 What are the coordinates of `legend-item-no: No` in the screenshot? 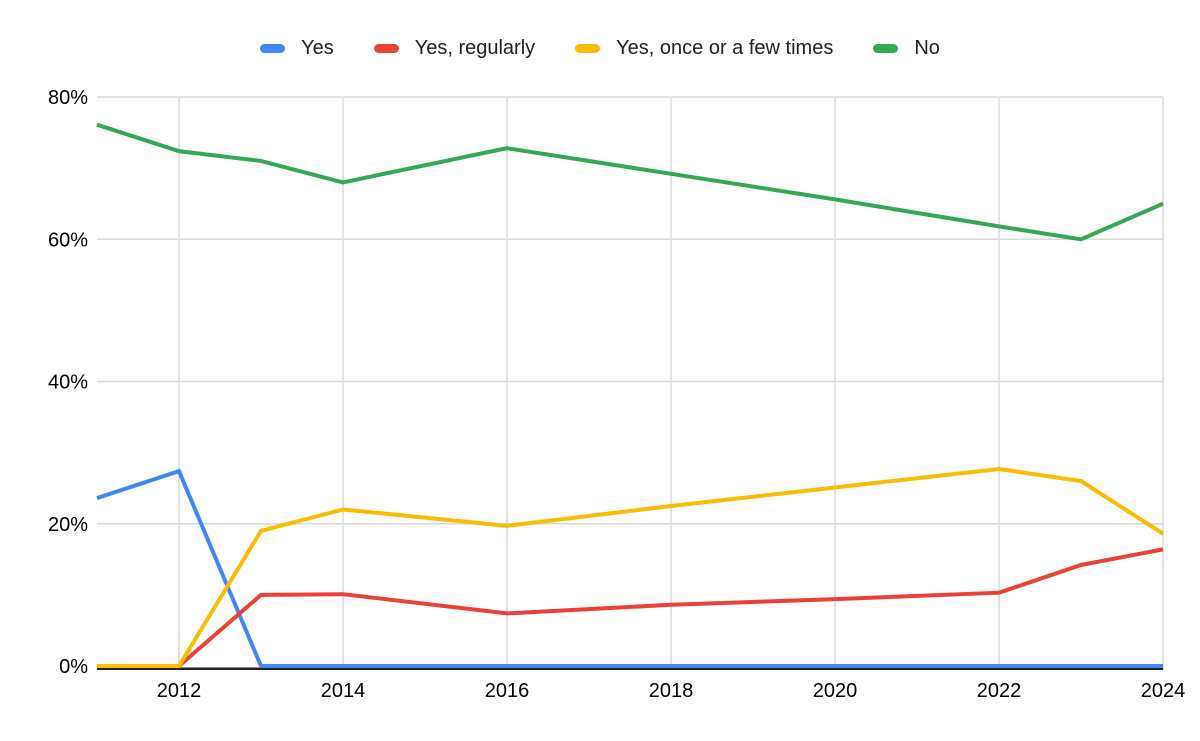 It's located at (906, 48).